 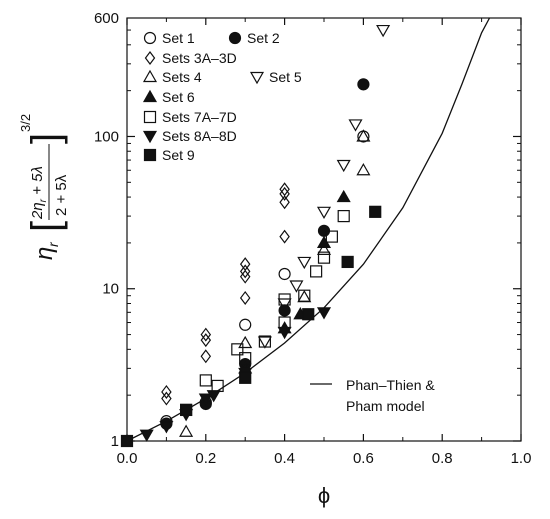 I want to click on legend-label: Sets 7A–7D, so click(x=199, y=117).